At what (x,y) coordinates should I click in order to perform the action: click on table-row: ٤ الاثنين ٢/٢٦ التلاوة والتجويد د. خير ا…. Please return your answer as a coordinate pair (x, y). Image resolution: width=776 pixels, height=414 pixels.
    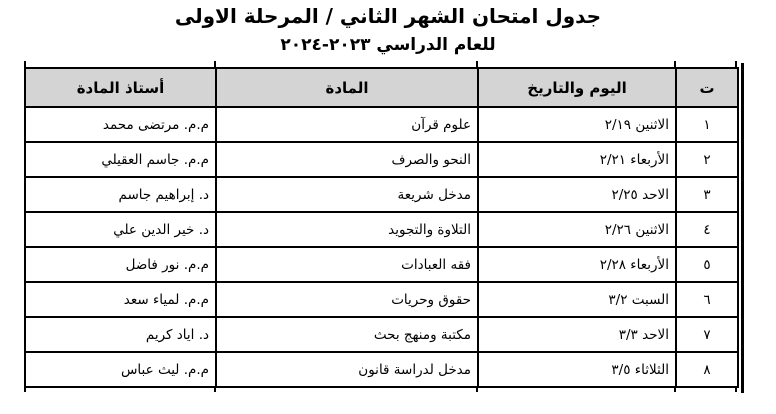
    Looking at the image, I should click on (381, 229).